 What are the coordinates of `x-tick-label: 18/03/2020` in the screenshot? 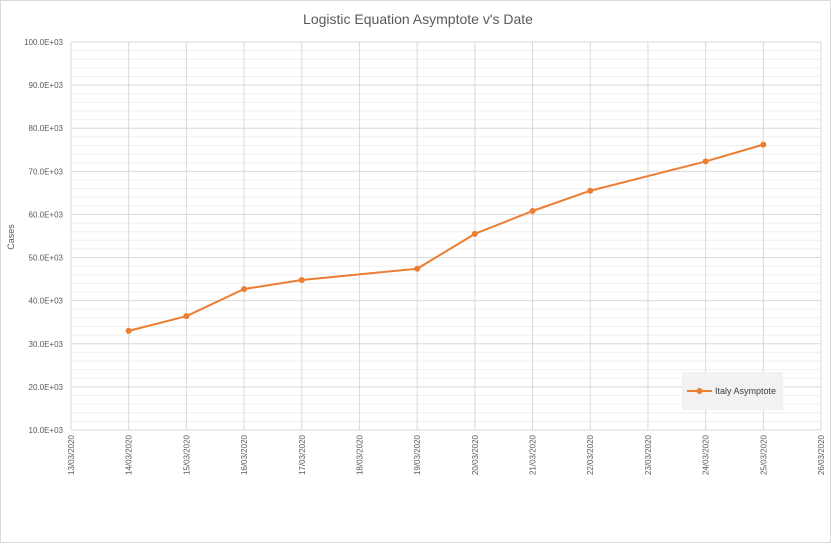 It's located at (359, 454).